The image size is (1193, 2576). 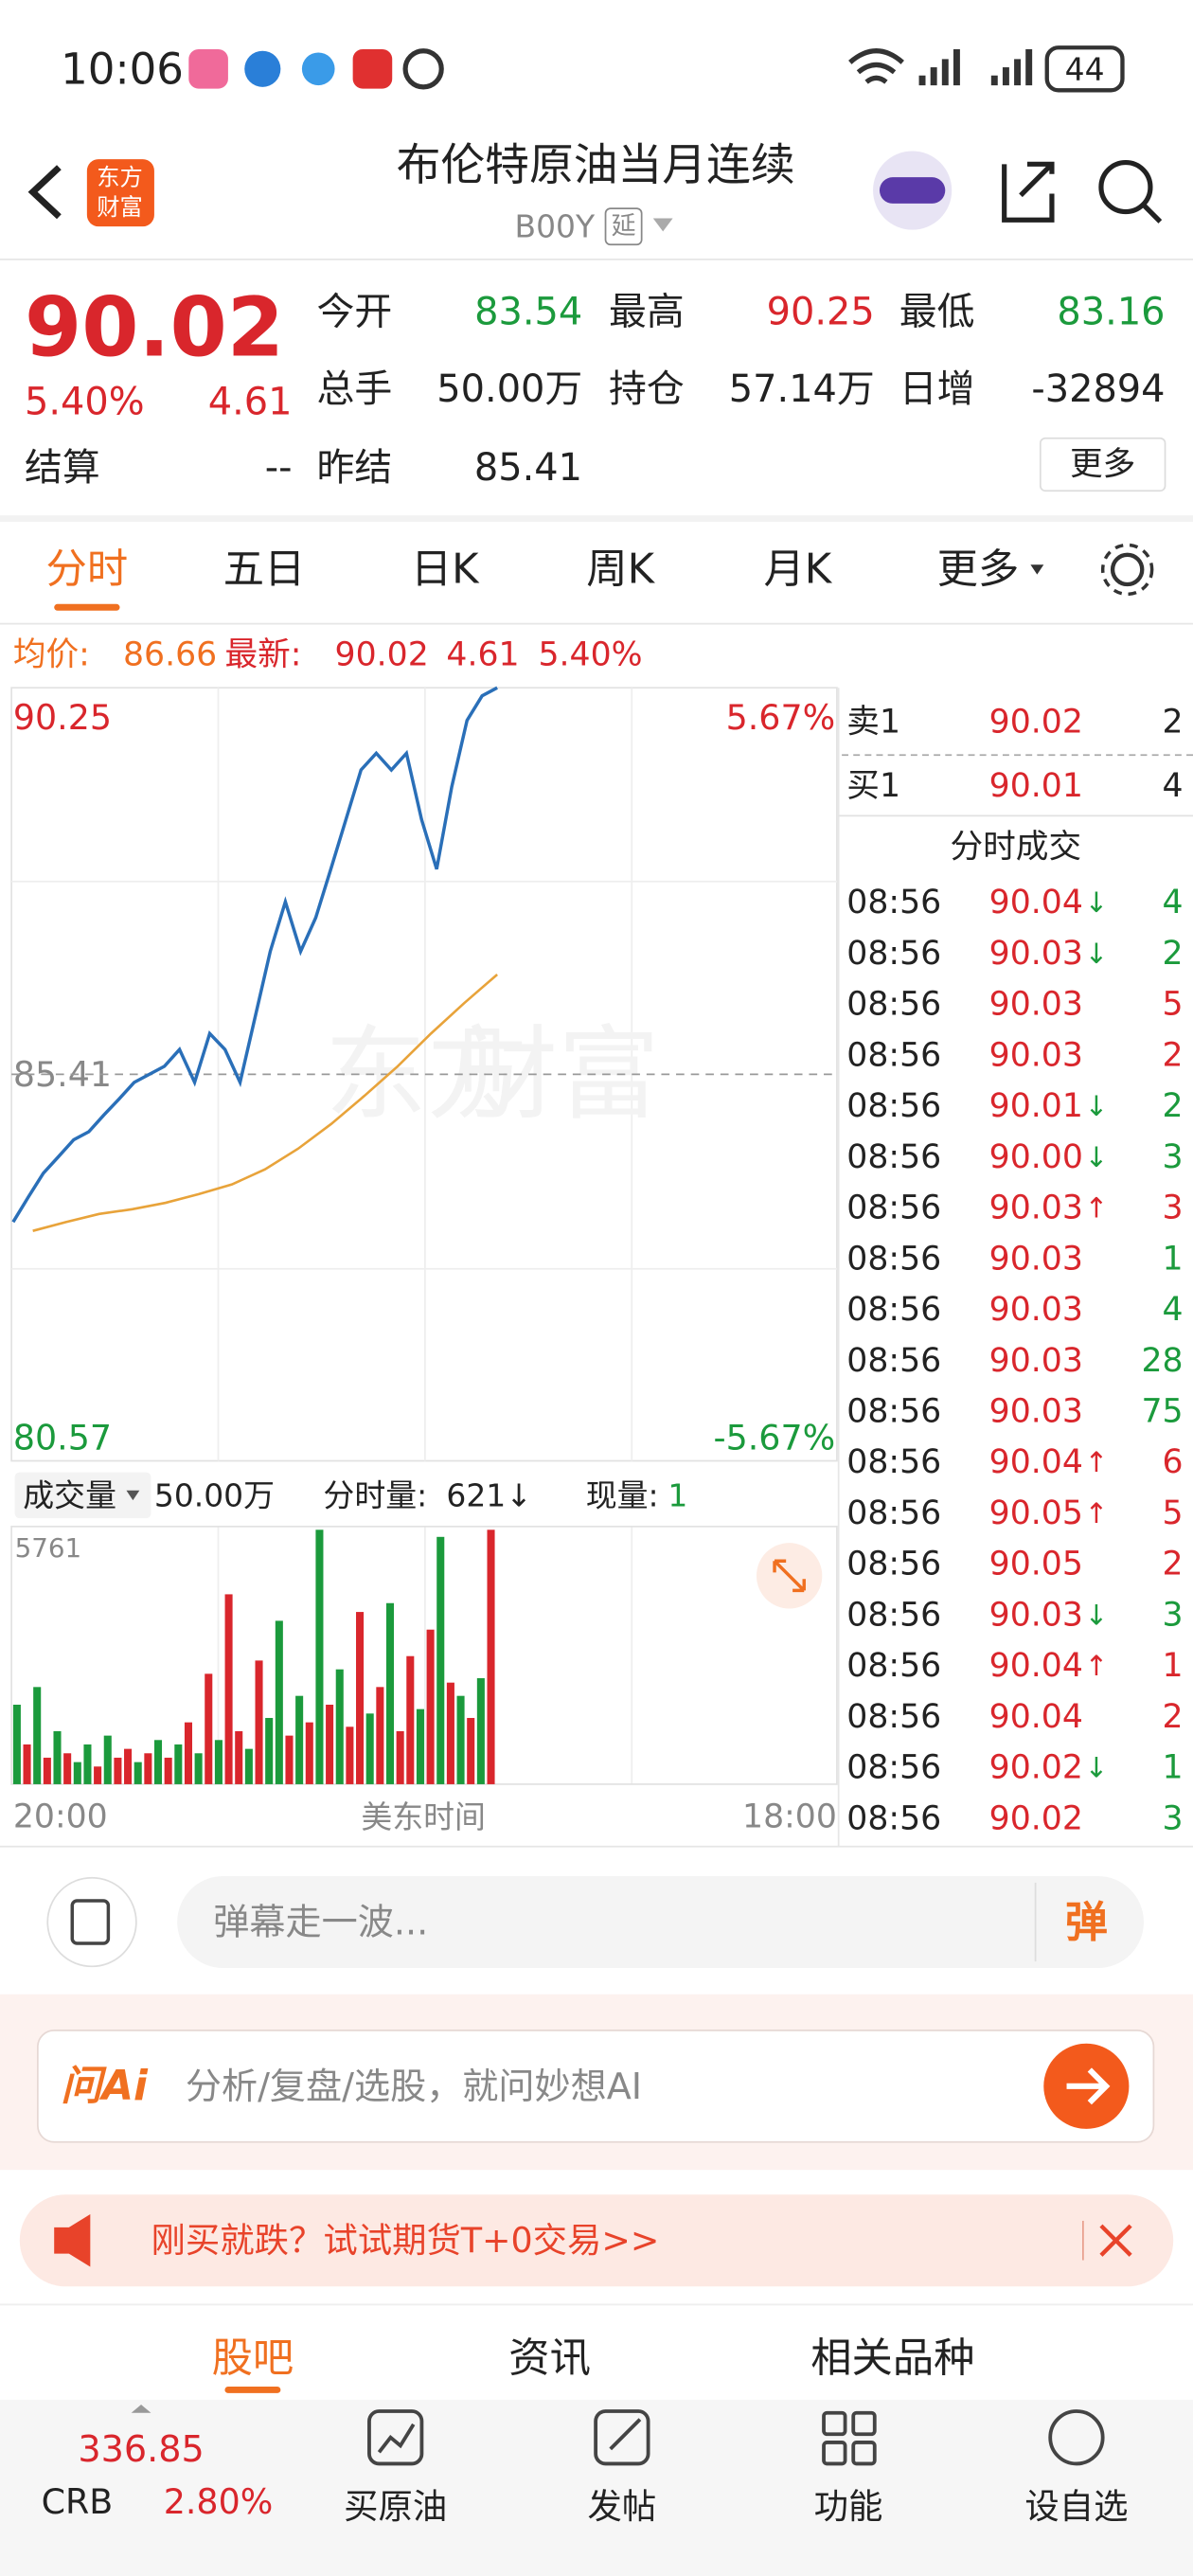 I want to click on field-label: 昨结, so click(x=354, y=468).